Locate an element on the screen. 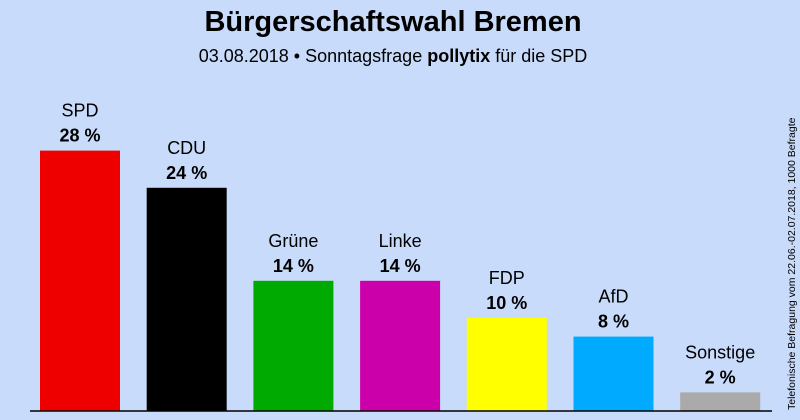  value-label-afd: 8 % is located at coordinates (613, 322).